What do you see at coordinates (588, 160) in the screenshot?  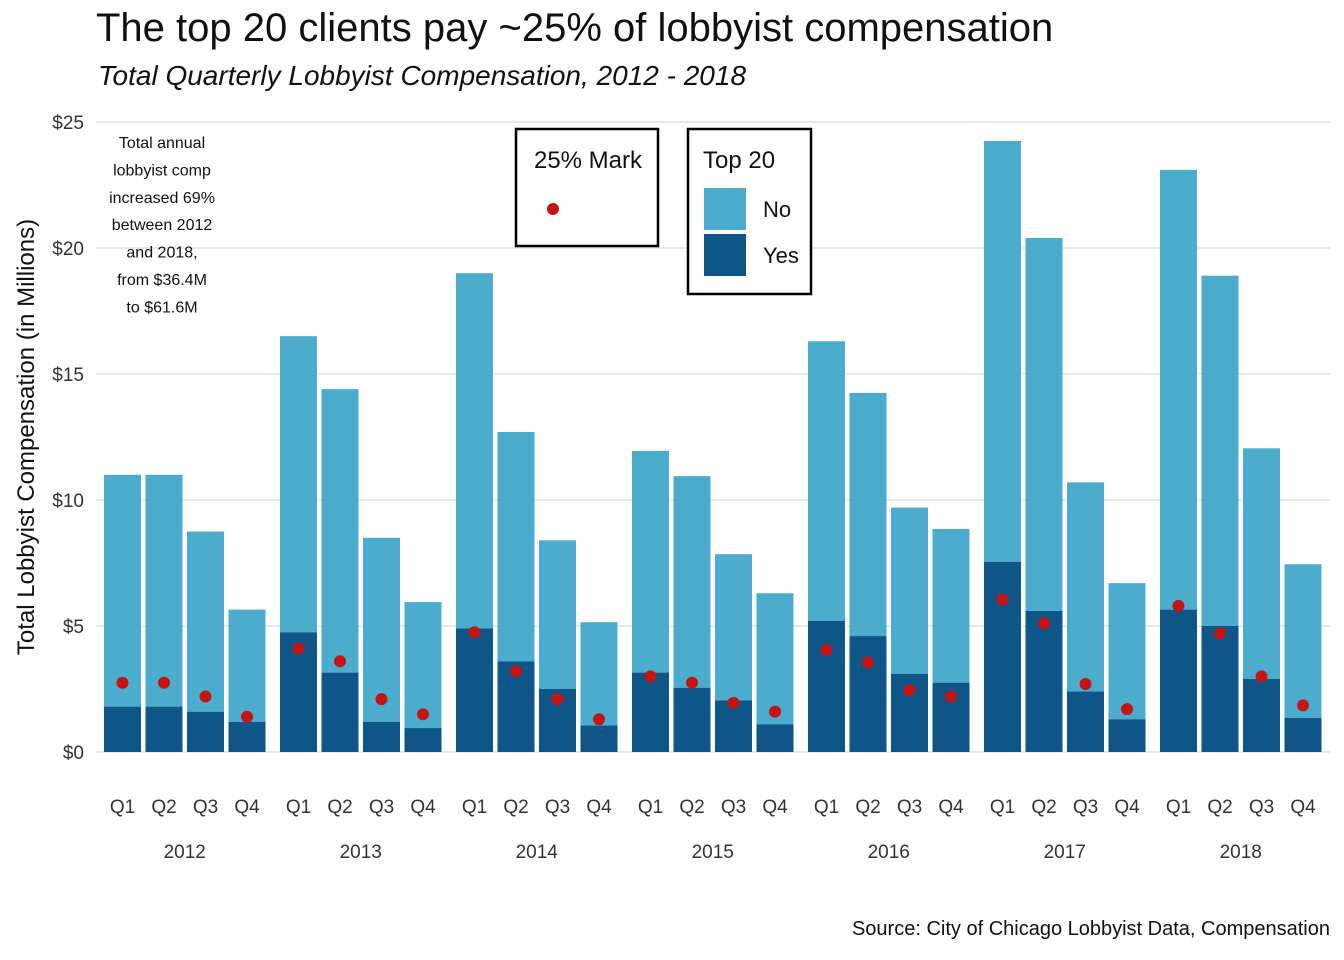 I see `legend-25pct-title: 25% Mark` at bounding box center [588, 160].